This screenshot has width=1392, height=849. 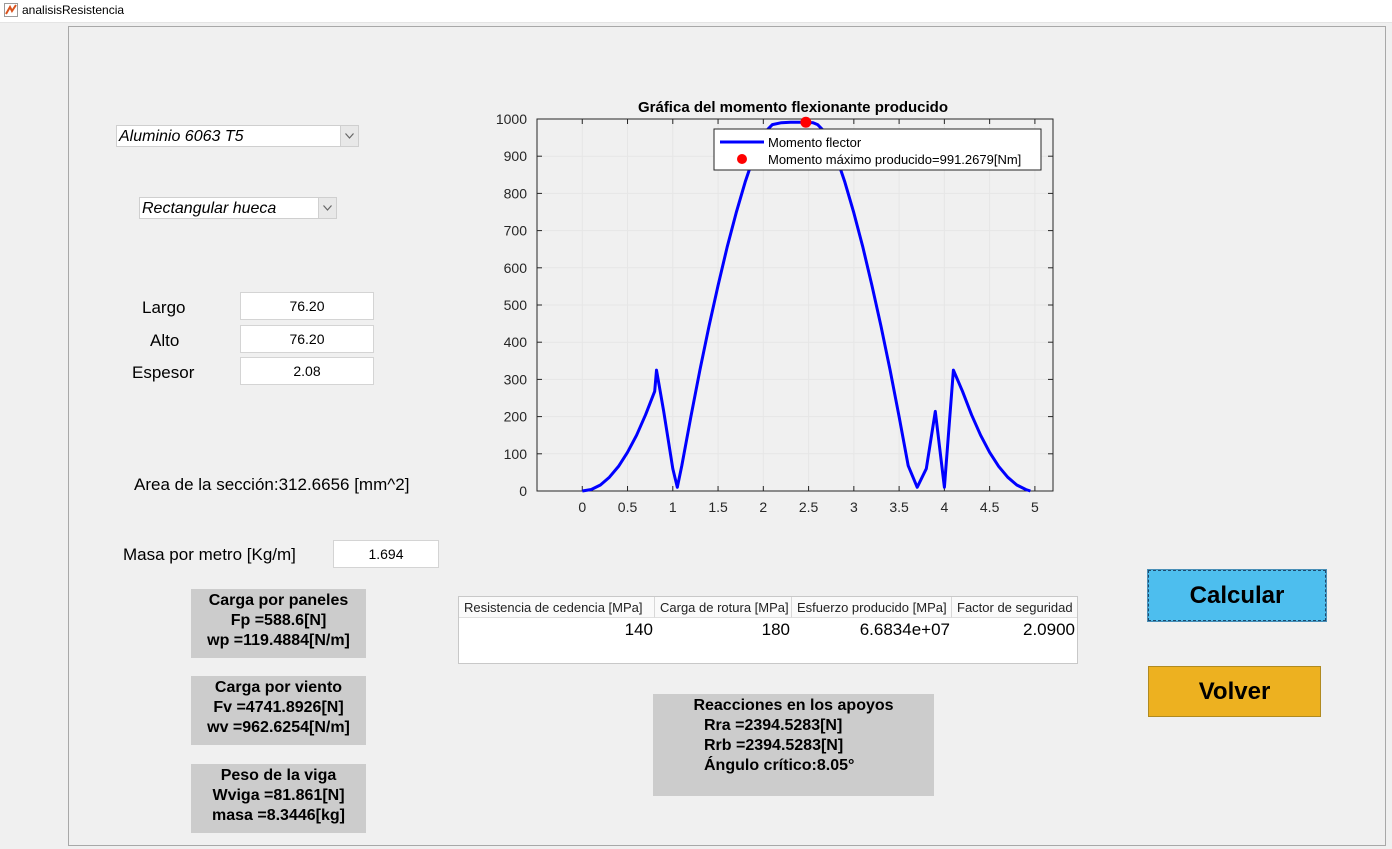 What do you see at coordinates (386, 554) in the screenshot?
I see `masa-input: 1.694` at bounding box center [386, 554].